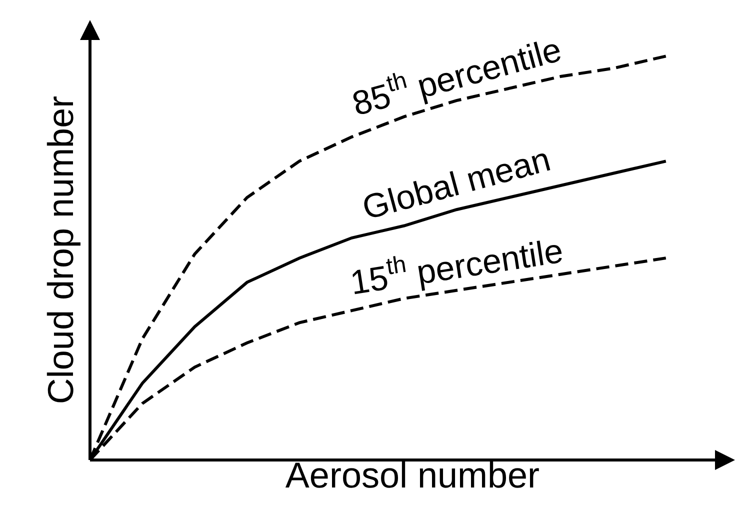  I want to click on x-axis-title: Aerosol number, so click(412, 475).